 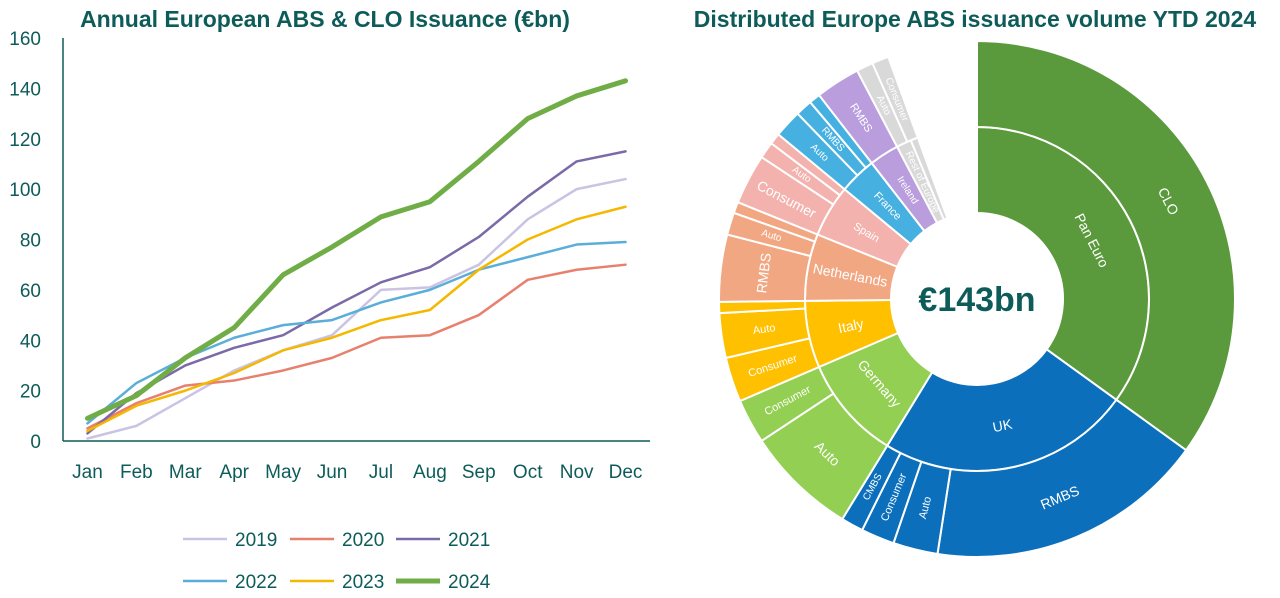 What do you see at coordinates (256, 540) in the screenshot?
I see `legend-label-2019: 2019` at bounding box center [256, 540].